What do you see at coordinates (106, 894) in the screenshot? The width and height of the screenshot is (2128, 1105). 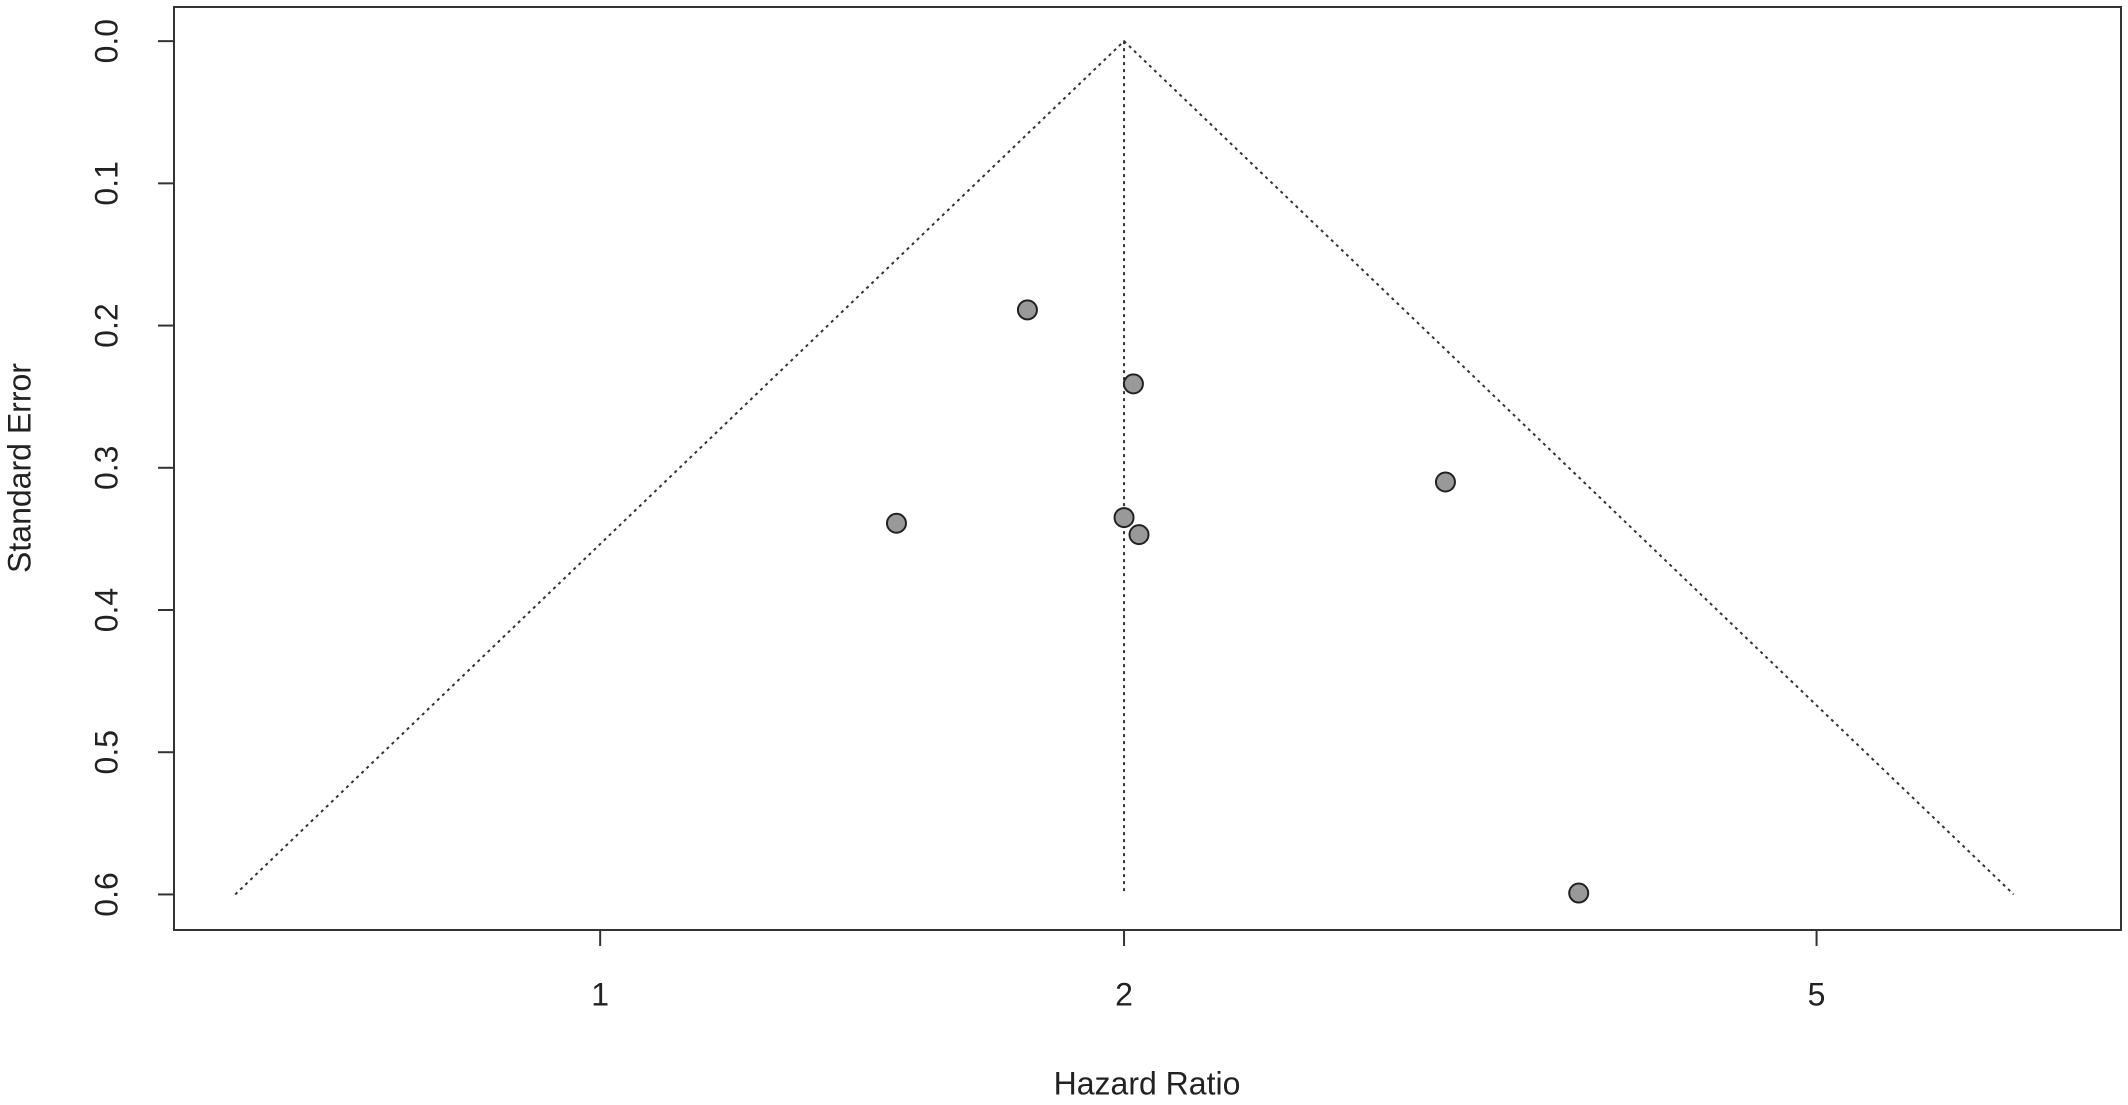 I see `y-tick-label: 0.6` at bounding box center [106, 894].